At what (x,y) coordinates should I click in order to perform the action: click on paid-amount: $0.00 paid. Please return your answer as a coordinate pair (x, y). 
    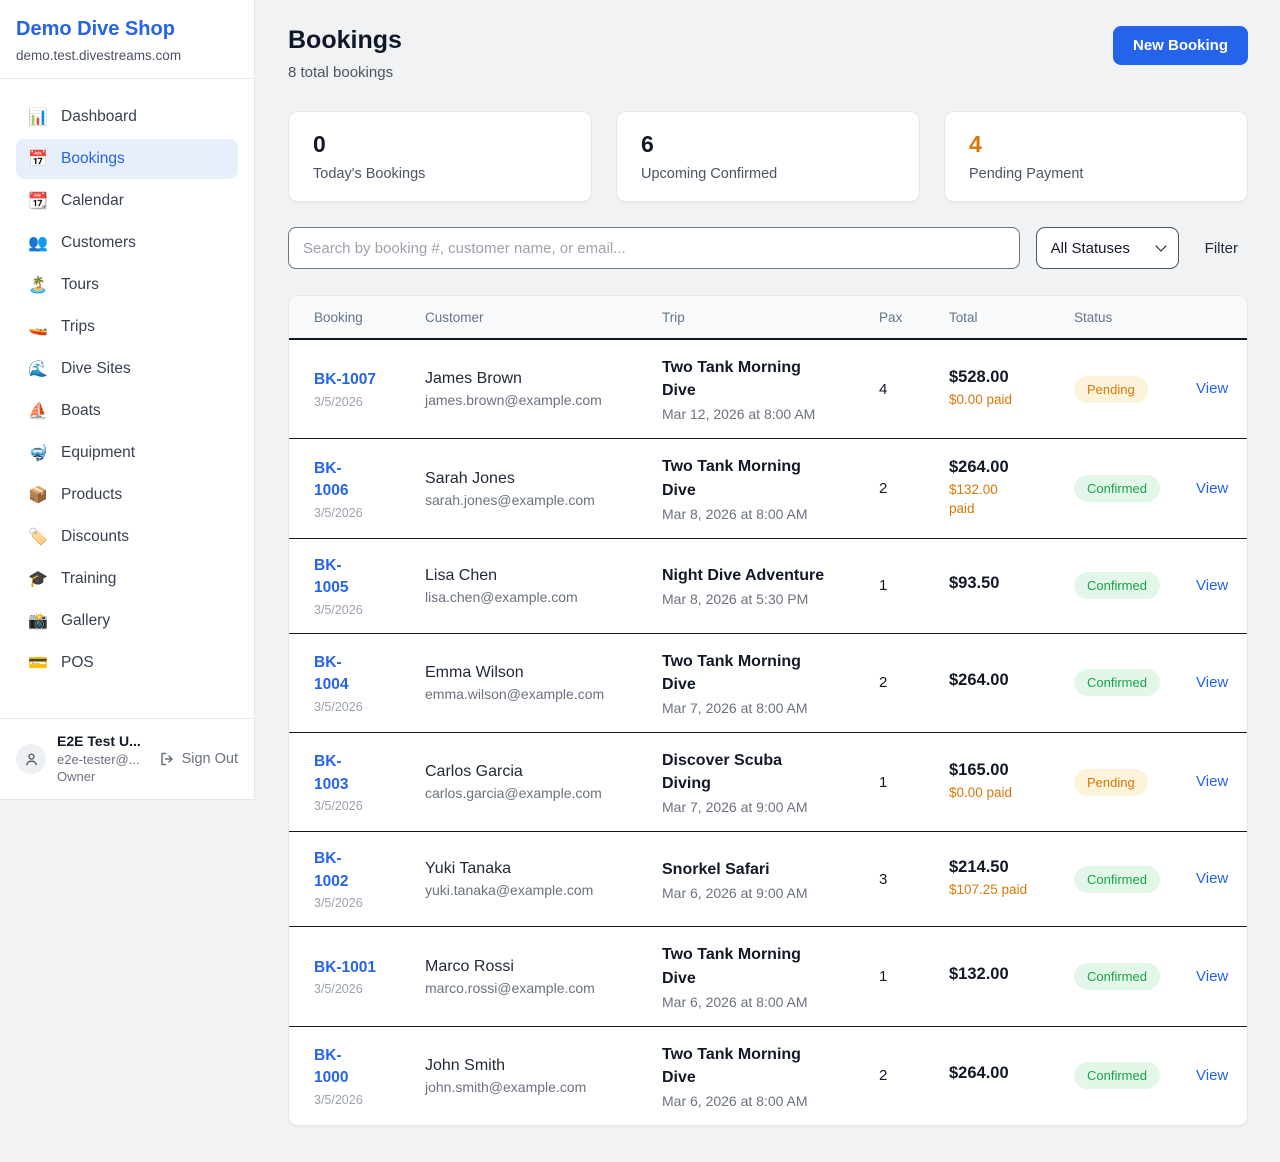
    Looking at the image, I should click on (981, 793).